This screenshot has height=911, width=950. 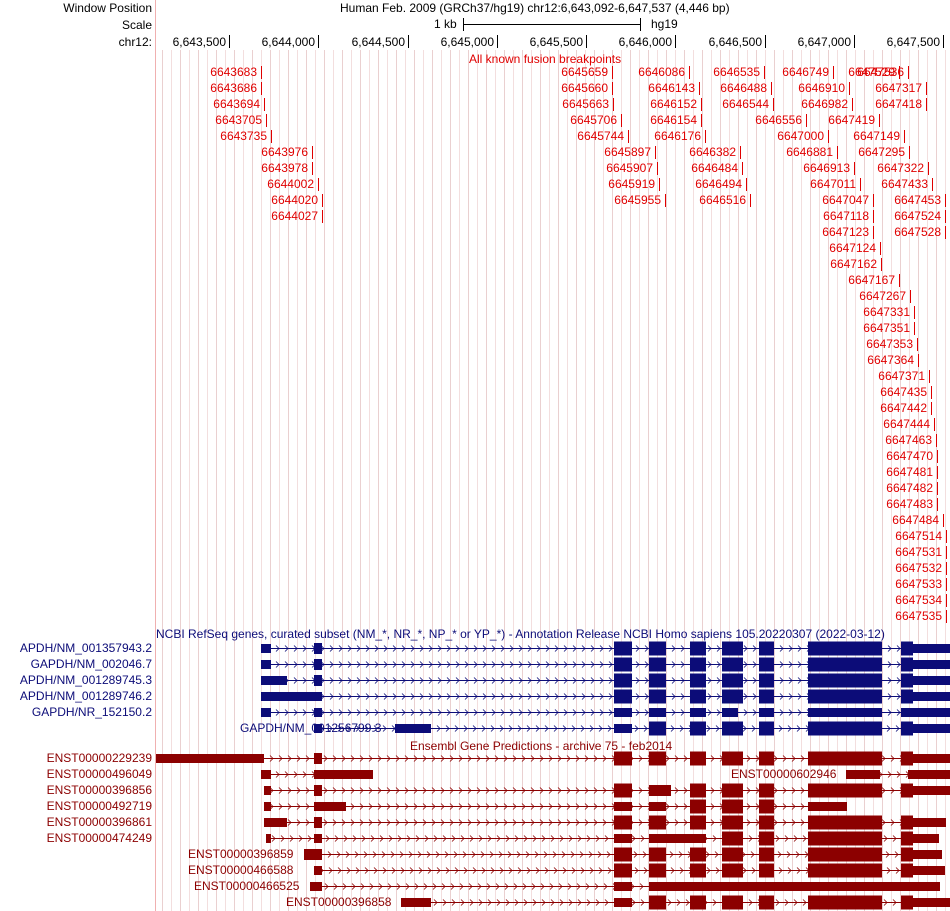 I want to click on ensembl-transcript-label: ENST00000602946, so click(x=784, y=774).